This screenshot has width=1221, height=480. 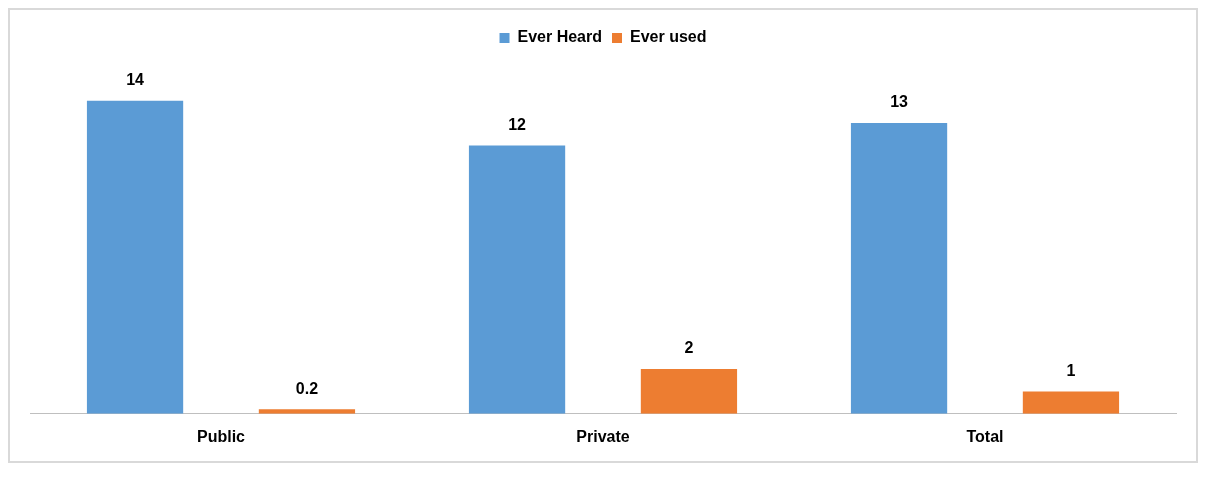 What do you see at coordinates (899, 102) in the screenshot?
I see `data-label: 13` at bounding box center [899, 102].